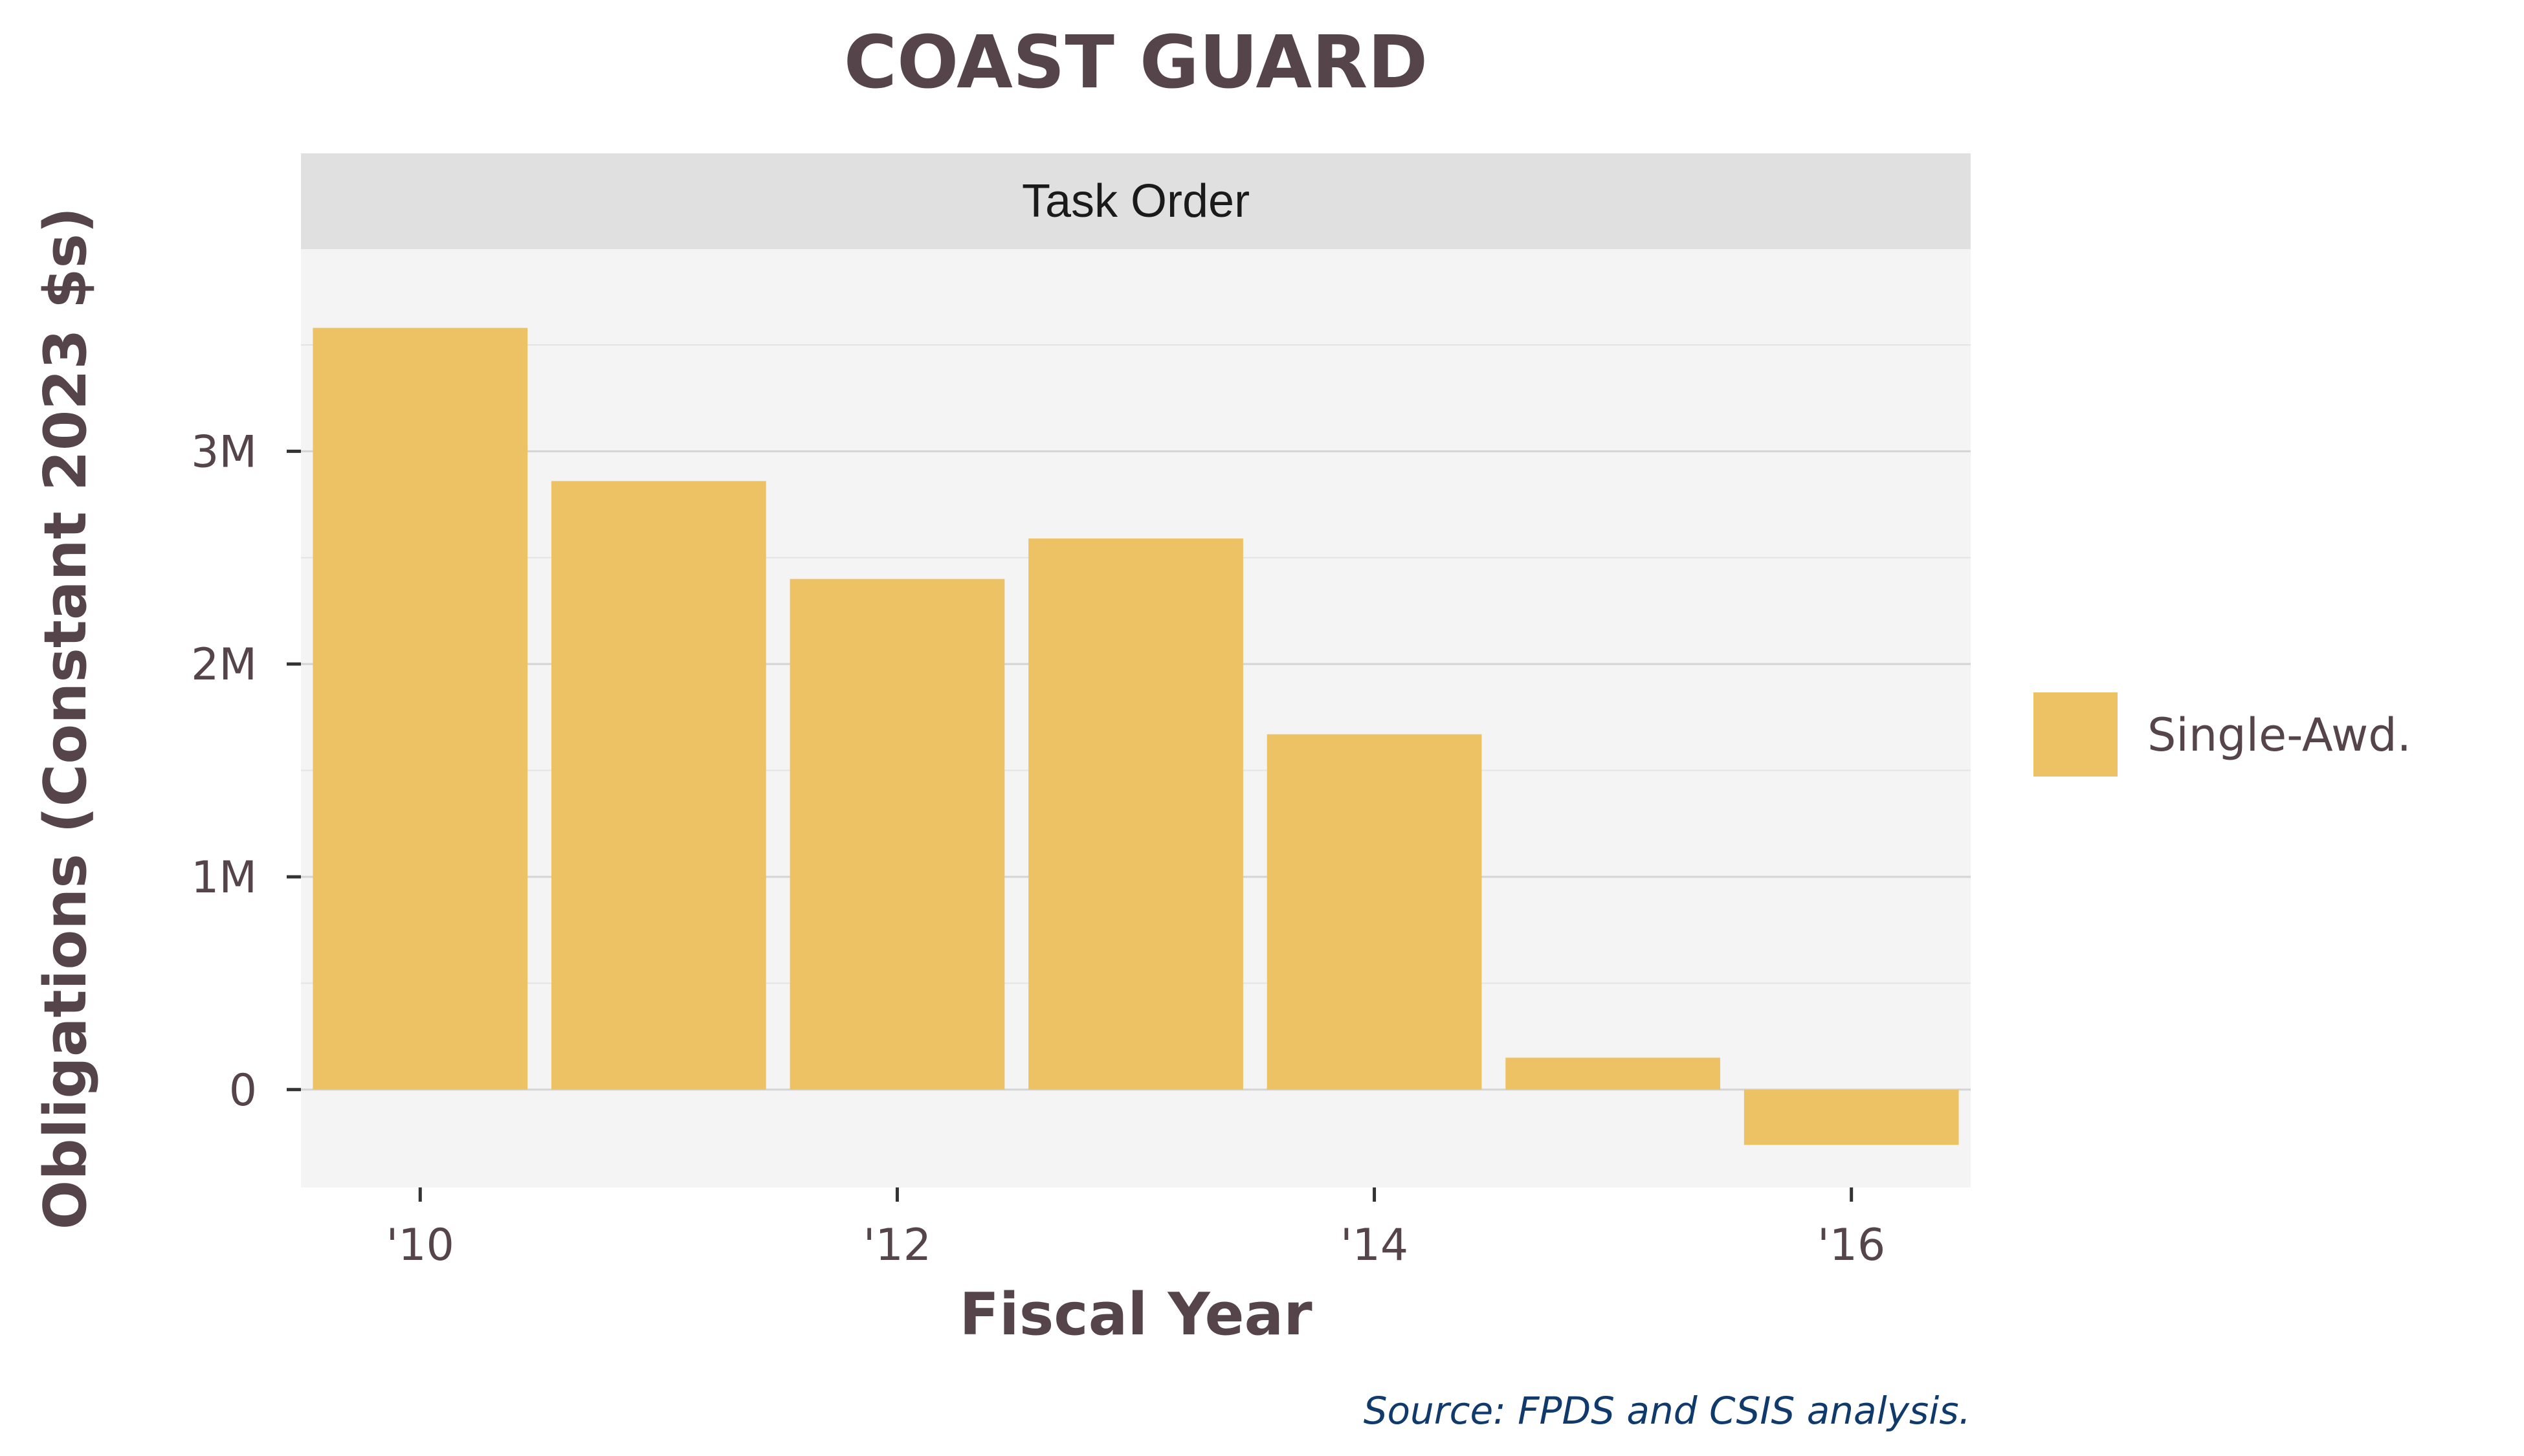 The width and height of the screenshot is (2524, 1456). Describe the element at coordinates (66, 718) in the screenshot. I see `y-axis-title: Obligations (Constant 2023 $s)` at that location.